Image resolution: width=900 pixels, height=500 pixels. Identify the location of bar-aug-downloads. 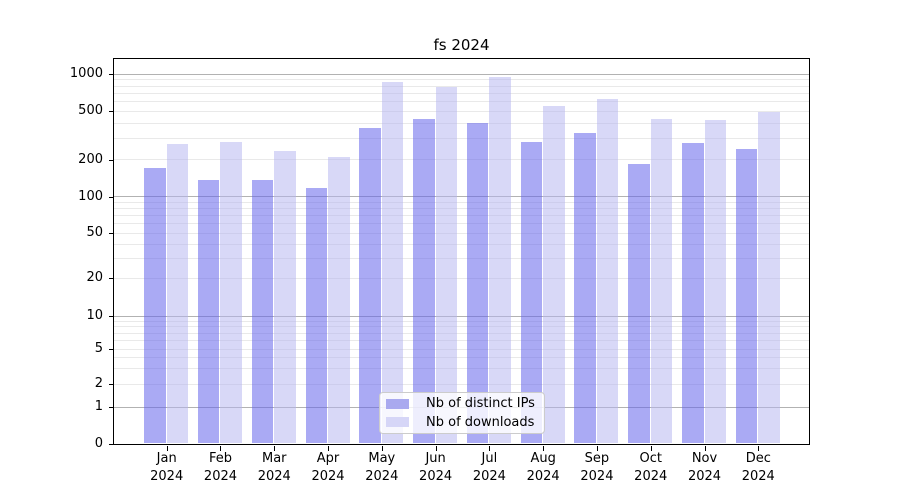
(554, 274).